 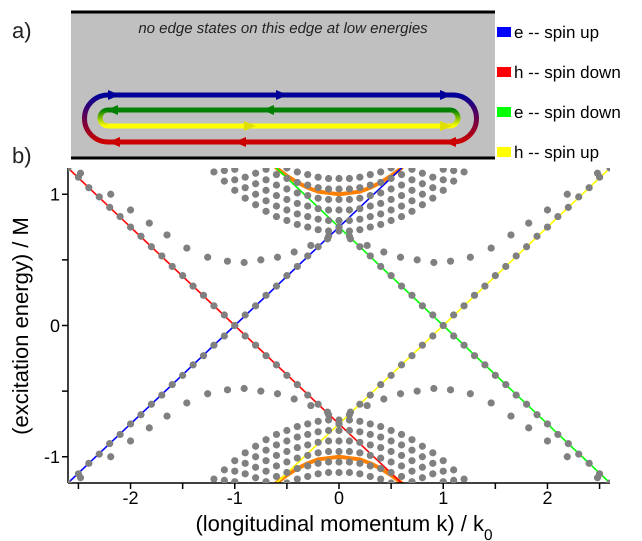 I want to click on y-tick-label: -1, so click(x=52, y=457).